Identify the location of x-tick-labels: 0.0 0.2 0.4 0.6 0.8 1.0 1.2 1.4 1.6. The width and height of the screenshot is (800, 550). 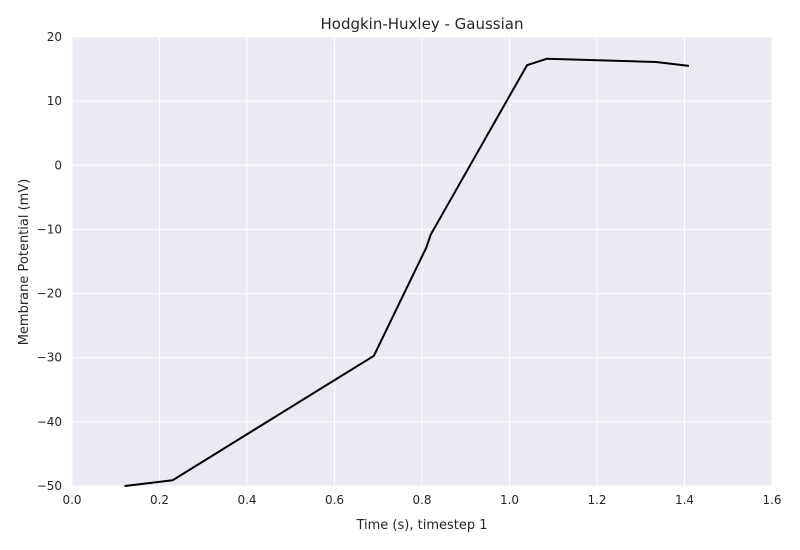
(421, 500).